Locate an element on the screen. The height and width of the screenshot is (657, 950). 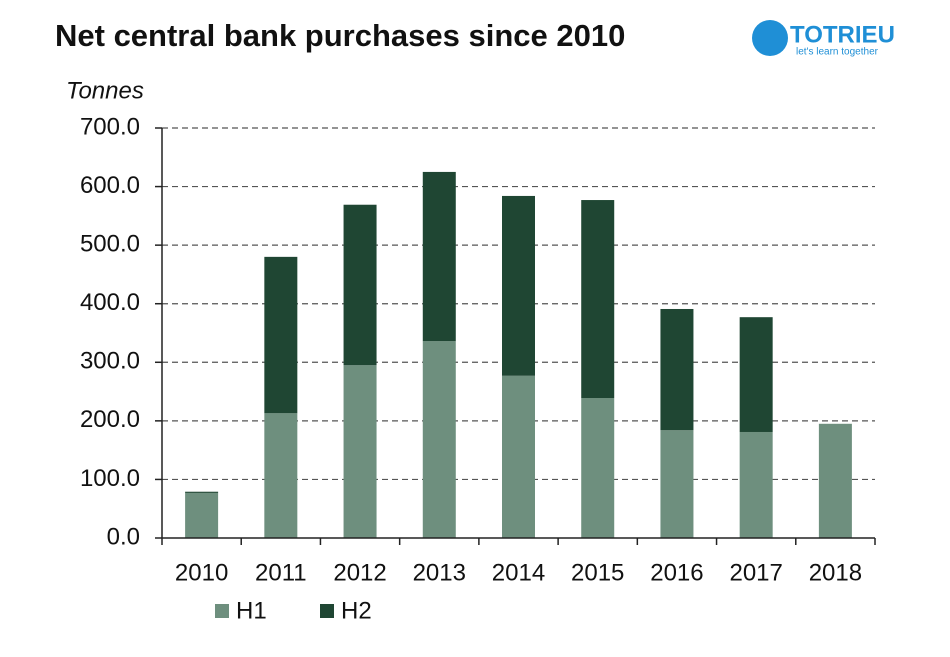
x-tick-label: 2013 is located at coordinates (439, 572).